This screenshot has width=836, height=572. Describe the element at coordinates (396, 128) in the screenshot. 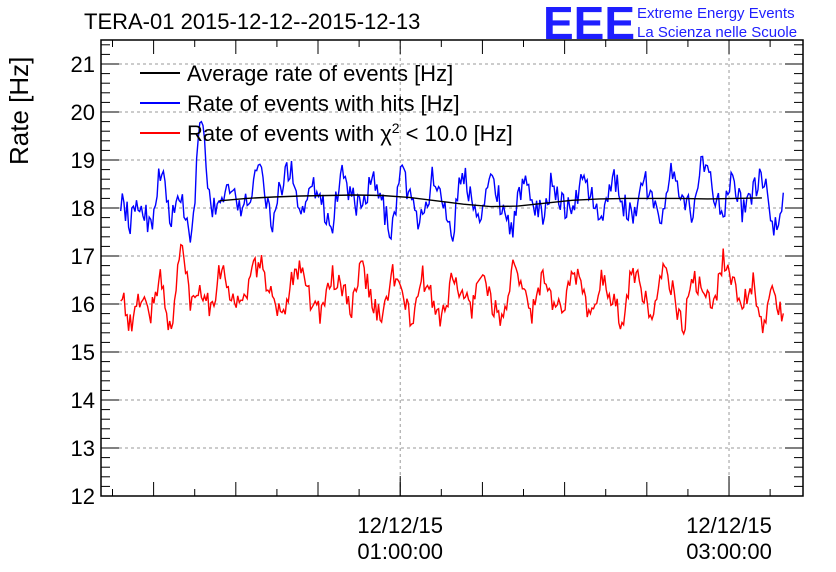

I see `legend-superscript: 2` at that location.